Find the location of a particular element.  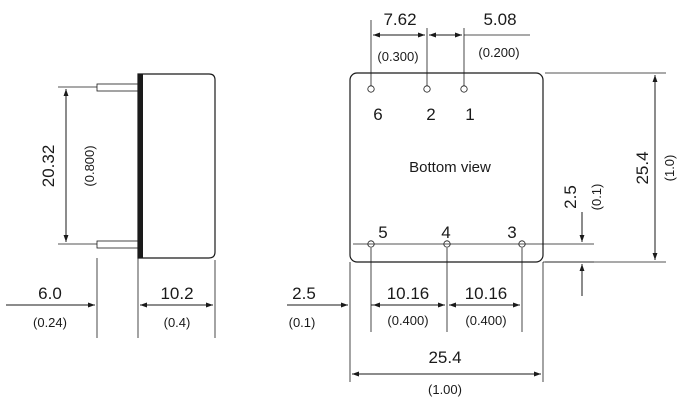

pin-3-hole is located at coordinates (522, 244).